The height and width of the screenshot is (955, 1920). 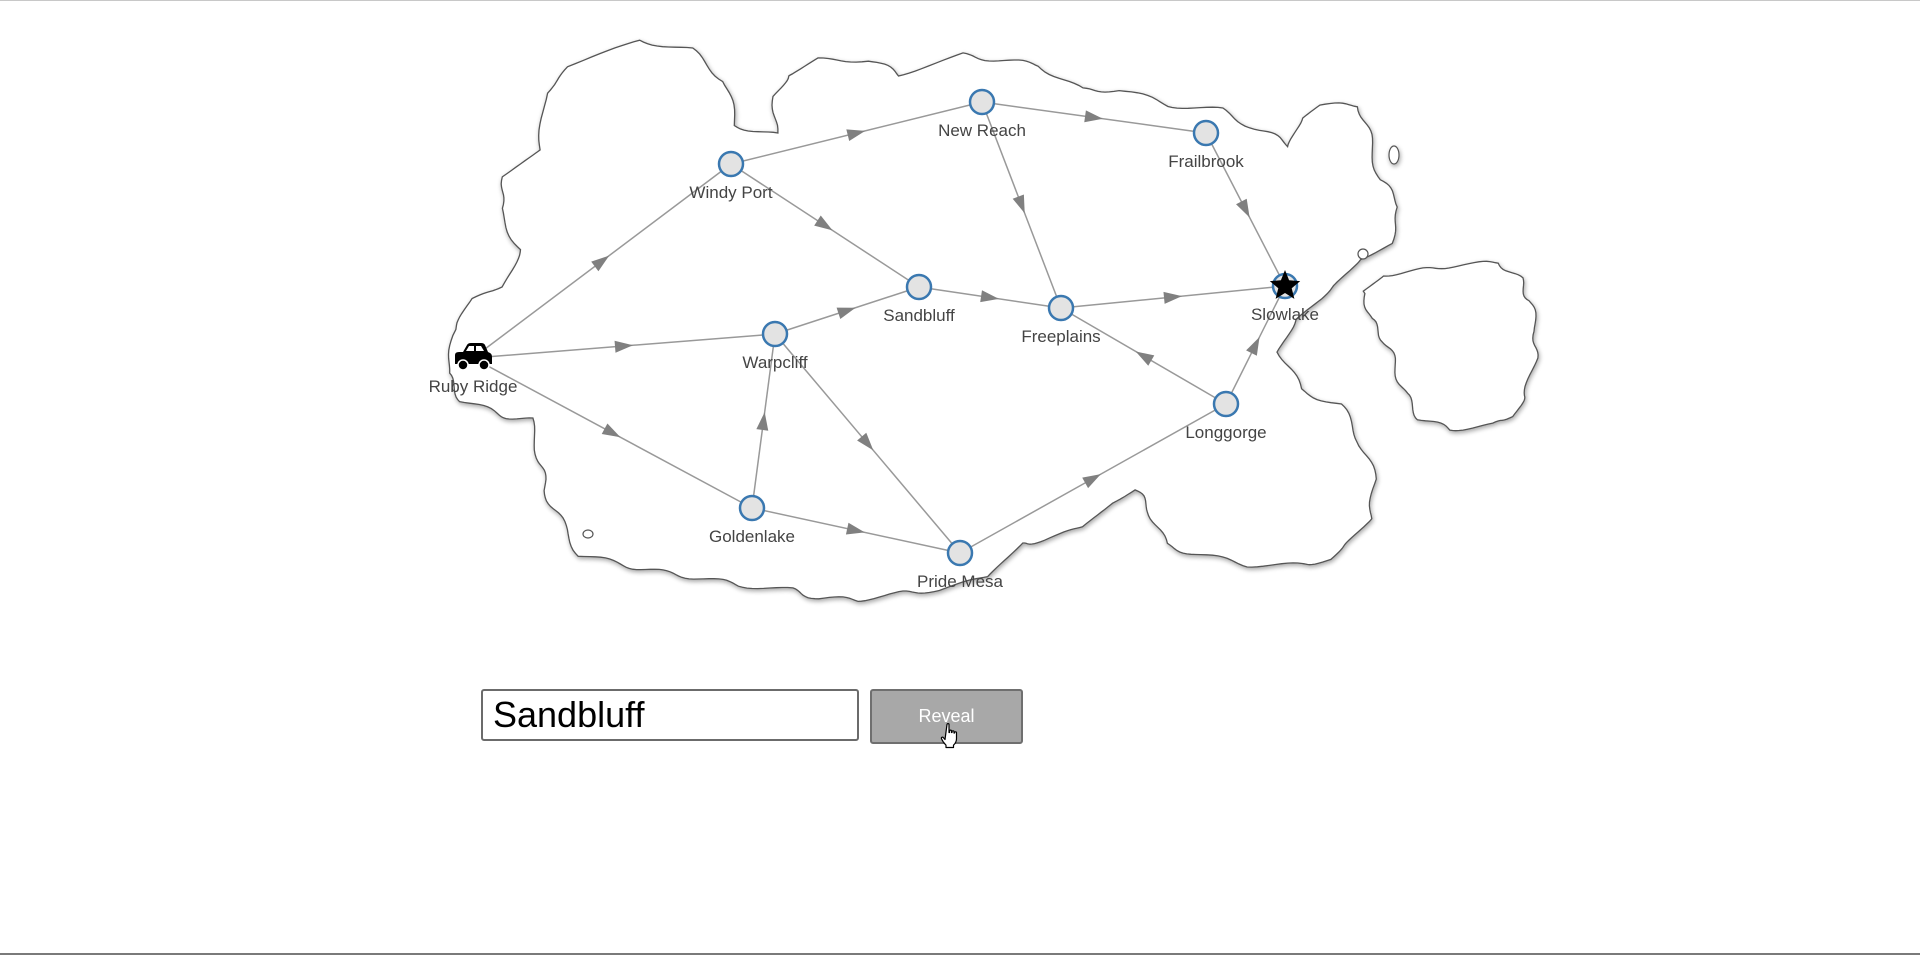 I want to click on city-longgorge: Longgorge, so click(x=1226, y=416).